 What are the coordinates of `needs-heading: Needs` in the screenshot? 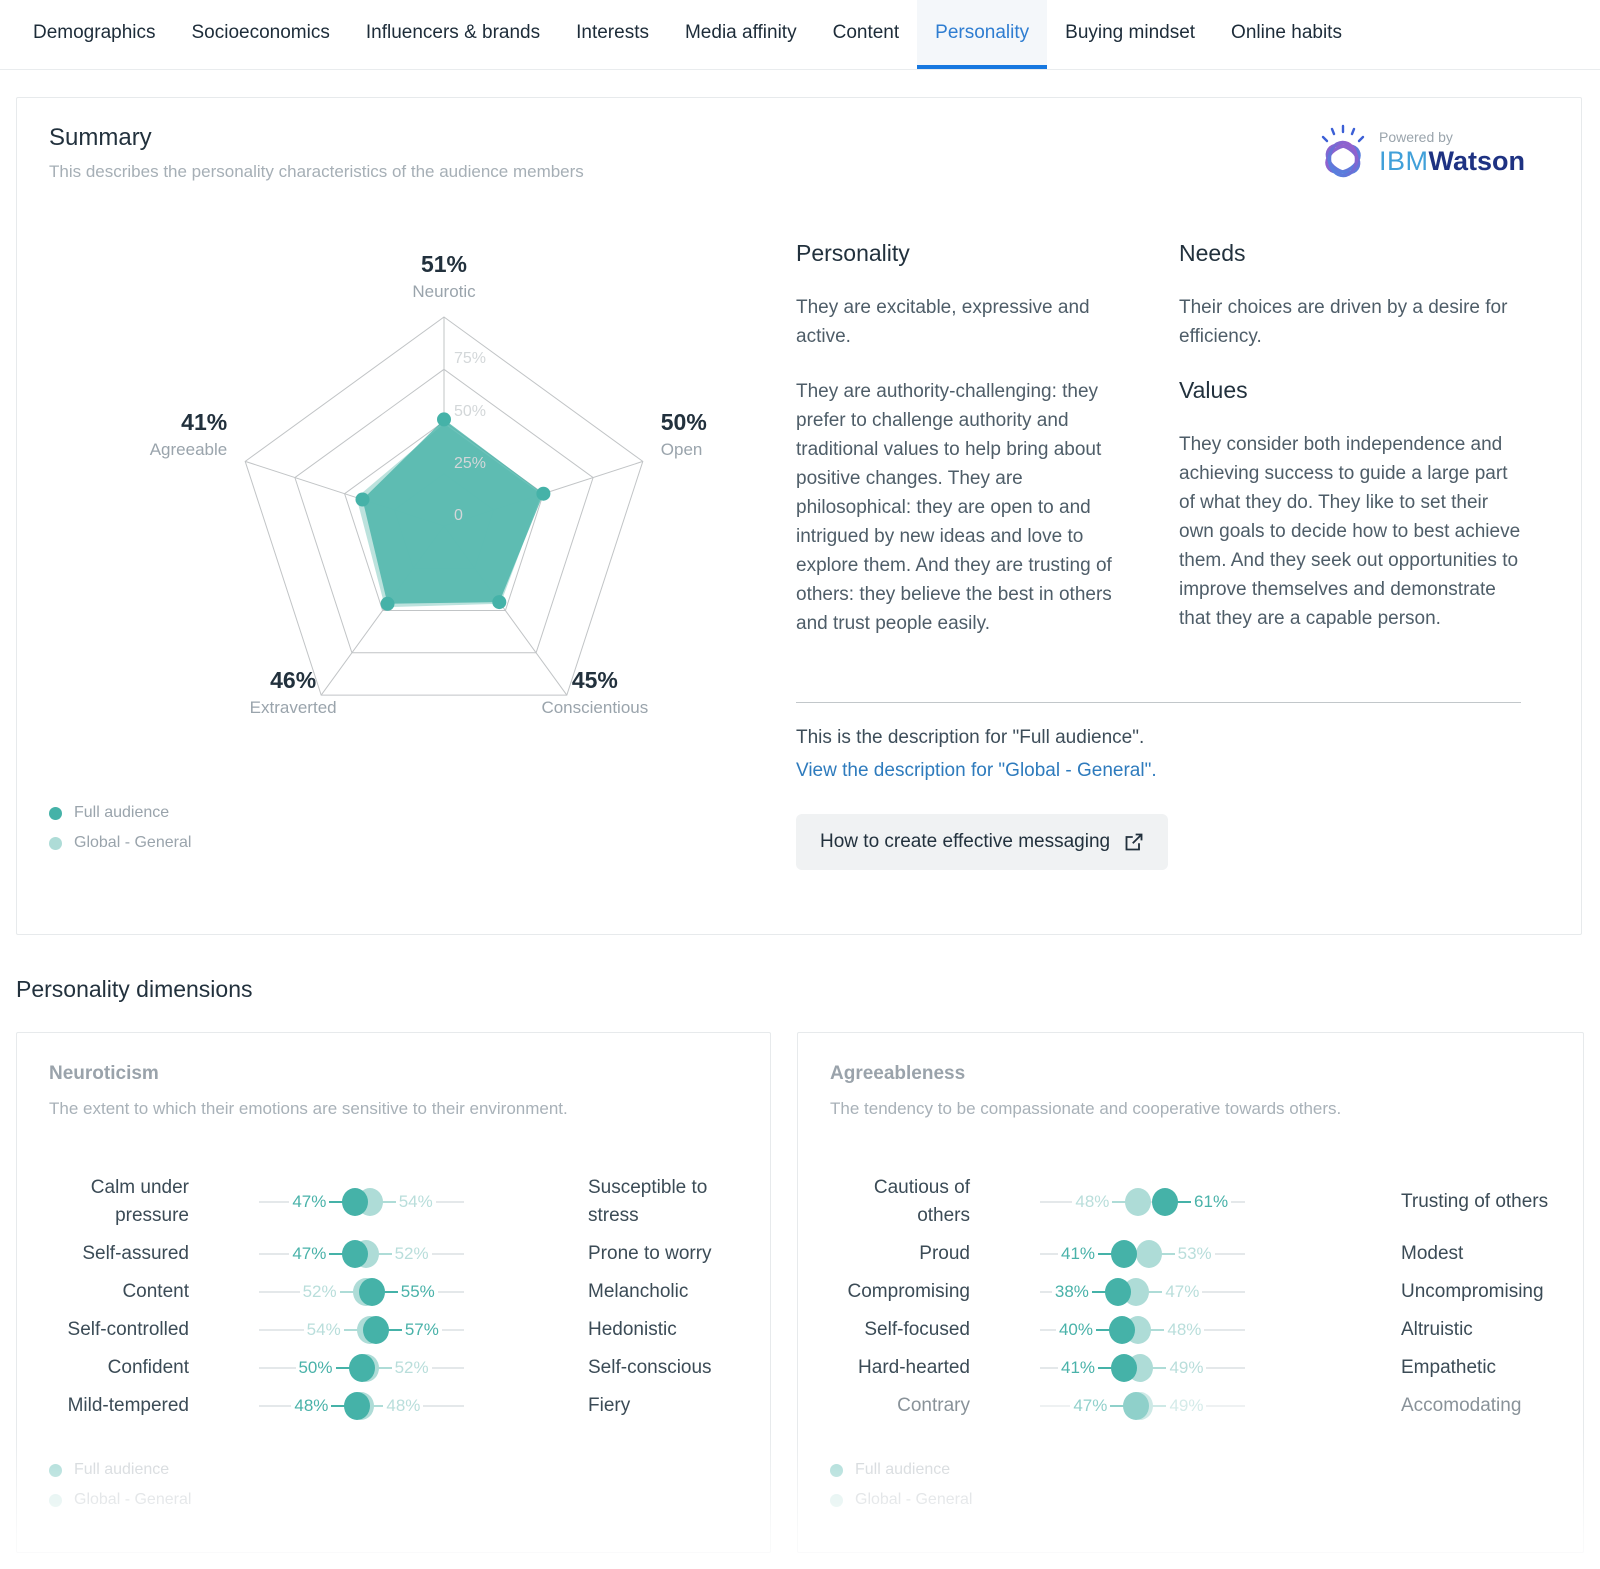 It's located at (1212, 253).